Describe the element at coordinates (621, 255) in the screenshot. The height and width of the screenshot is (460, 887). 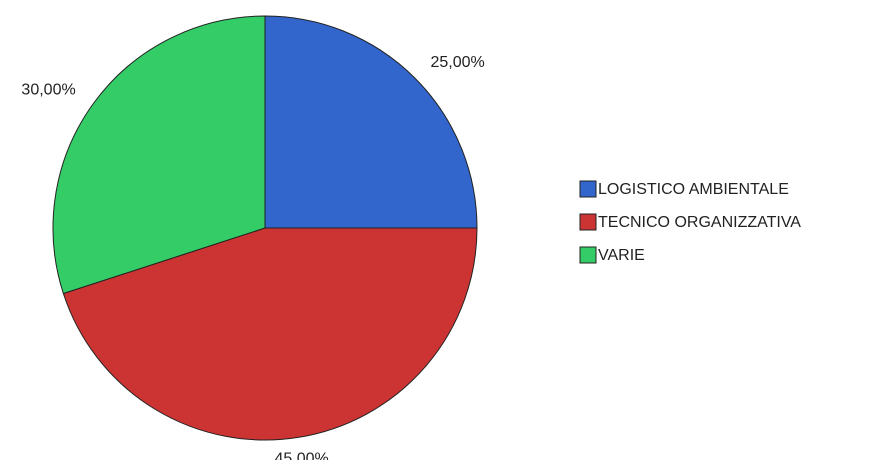
I see `legend-label: VARIE` at that location.